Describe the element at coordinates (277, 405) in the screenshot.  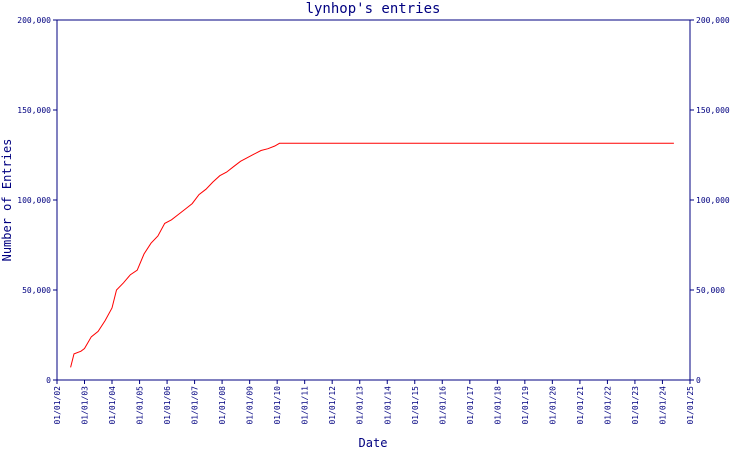
I see `x-tick-label: 01/01/10` at that location.